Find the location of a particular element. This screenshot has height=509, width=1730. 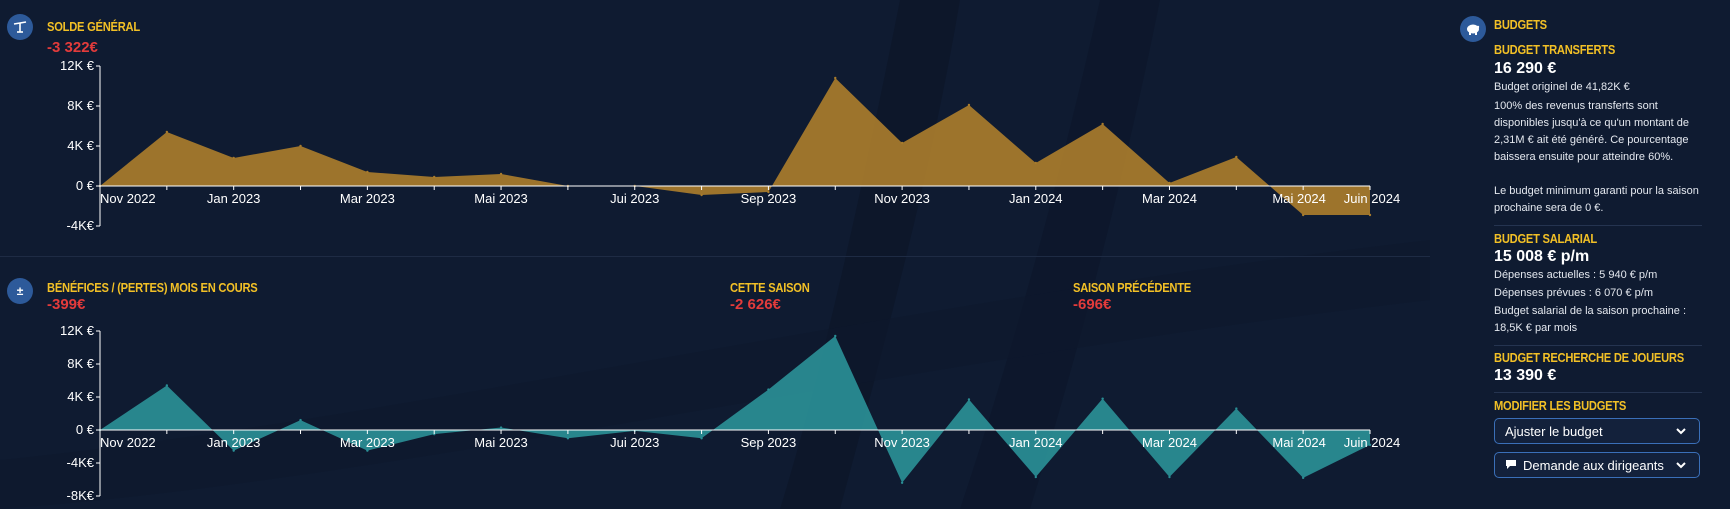

salary-budget-title: BUDGET SALARIAL is located at coordinates (1545, 238).